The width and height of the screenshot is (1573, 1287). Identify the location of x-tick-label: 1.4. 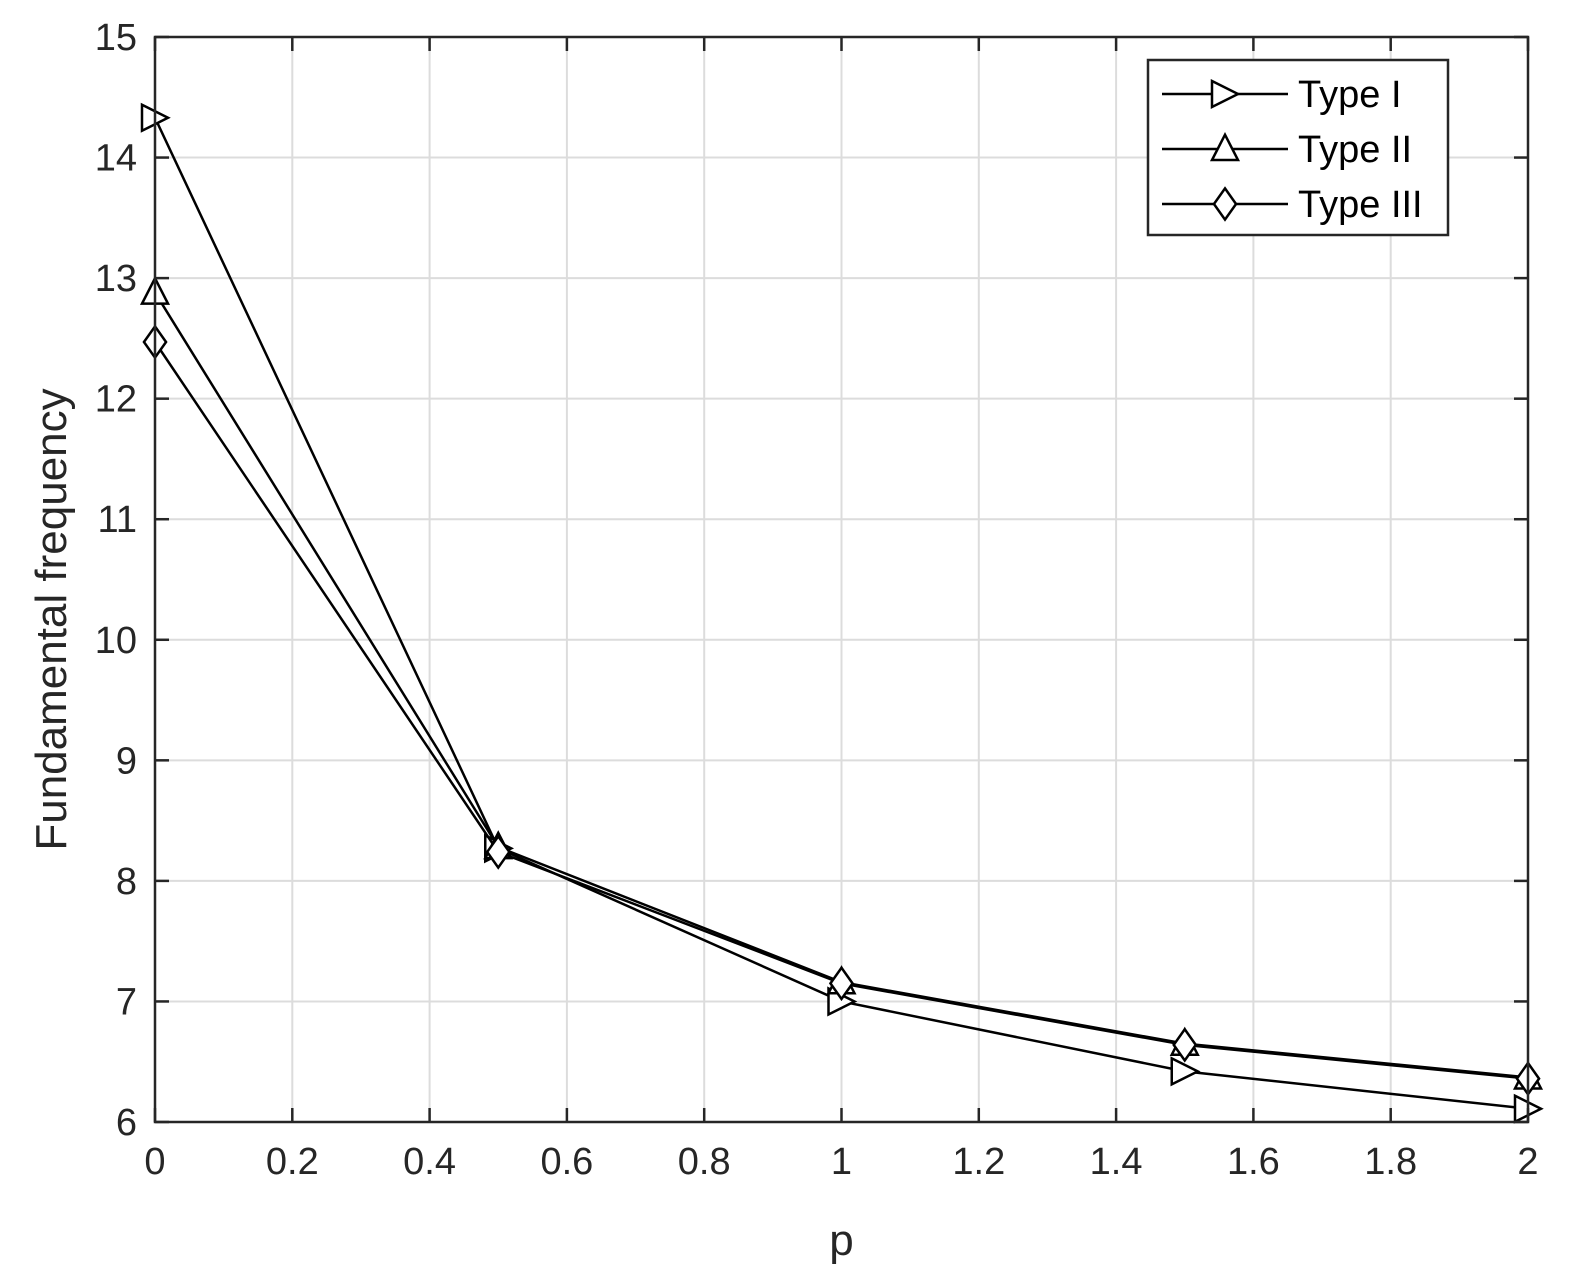
(1116, 1162).